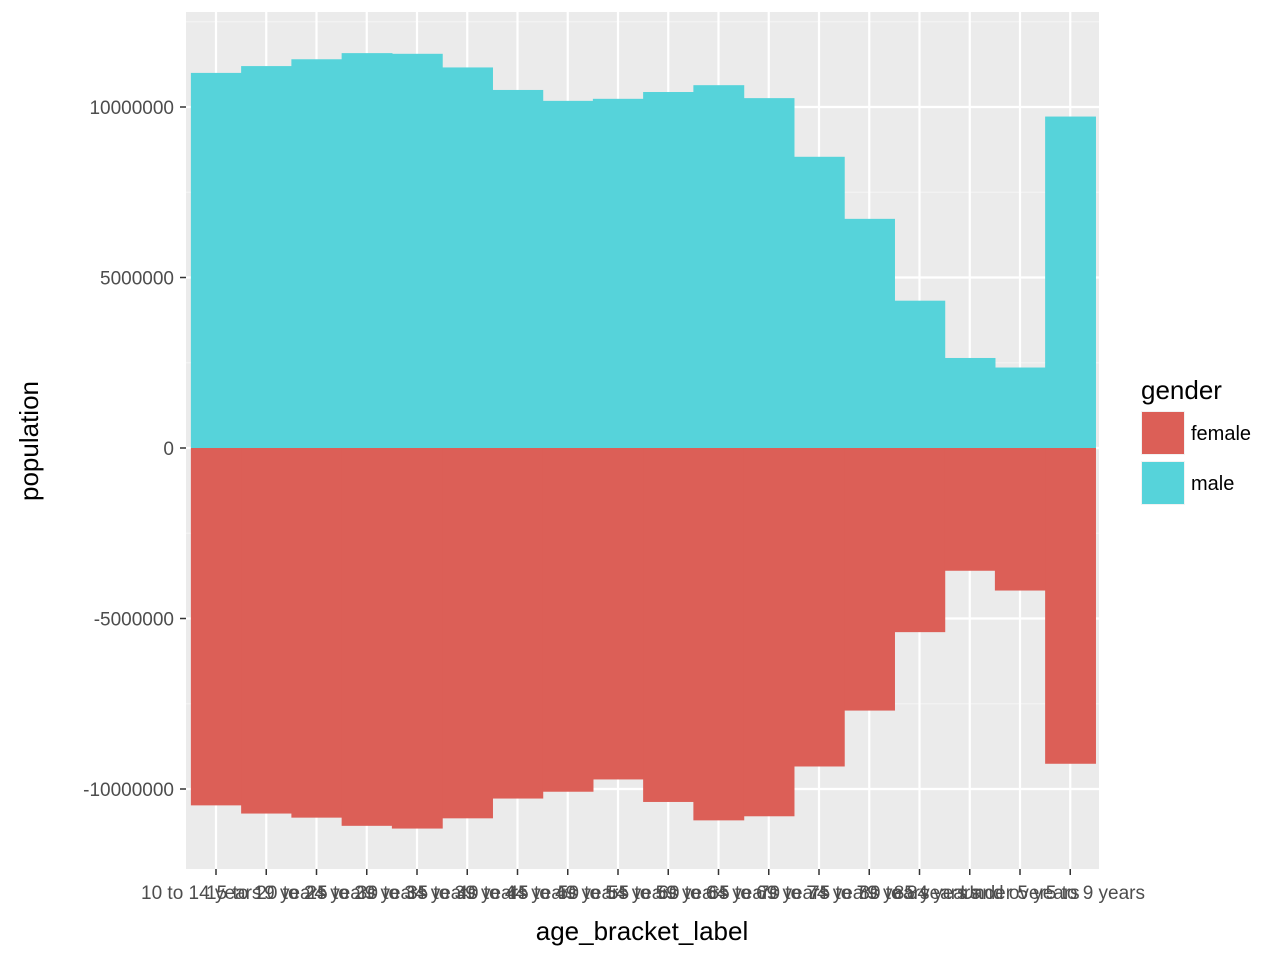 This screenshot has height=960, width=1280. I want to click on y-tick-label: 5000000, so click(137, 279).